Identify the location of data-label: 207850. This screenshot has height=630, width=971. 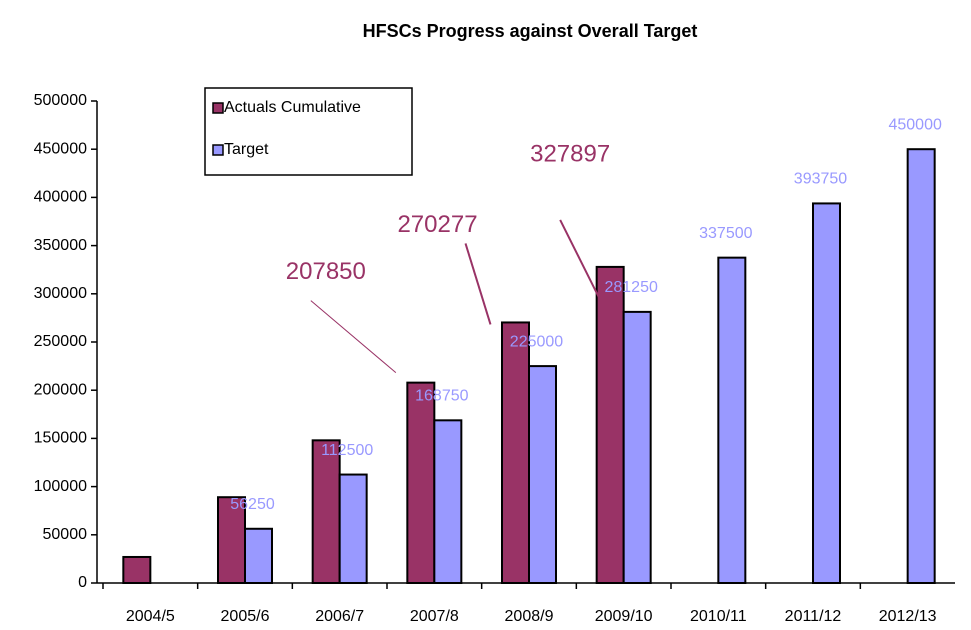
(326, 271).